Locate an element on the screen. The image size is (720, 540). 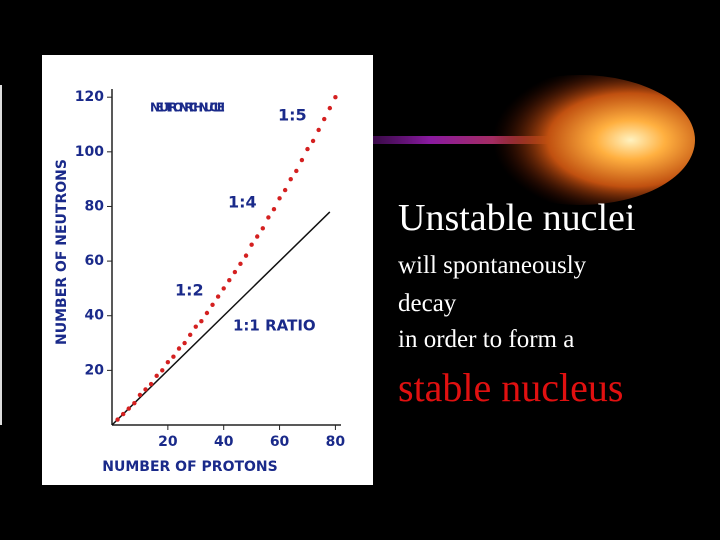
y-tick-label: 20 is located at coordinates (95, 370).